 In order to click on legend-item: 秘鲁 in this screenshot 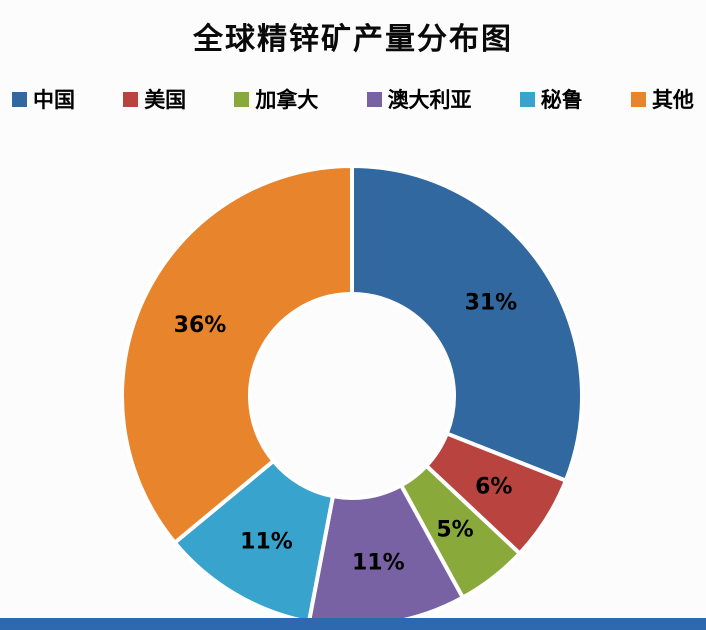, I will do `click(551, 99)`.